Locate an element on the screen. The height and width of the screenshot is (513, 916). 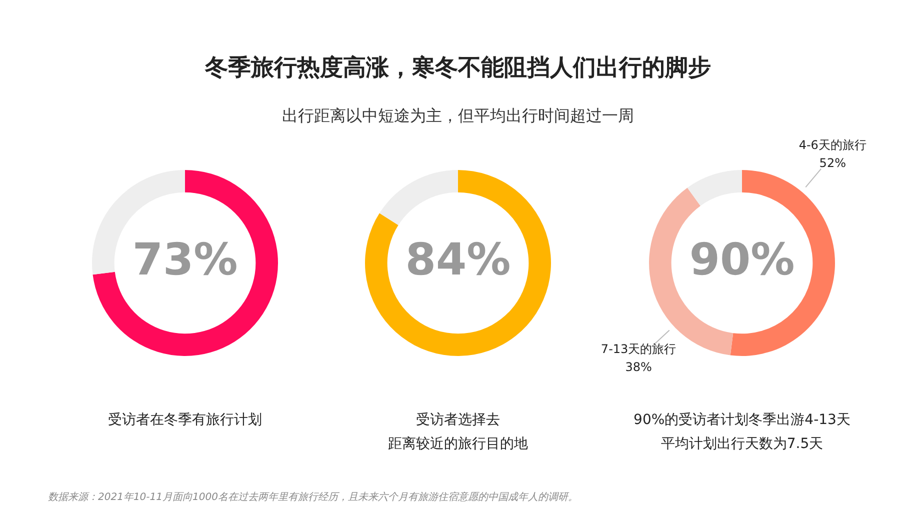
text: 90%的受访者计划冬季出游4-13天 is located at coordinates (742, 420).